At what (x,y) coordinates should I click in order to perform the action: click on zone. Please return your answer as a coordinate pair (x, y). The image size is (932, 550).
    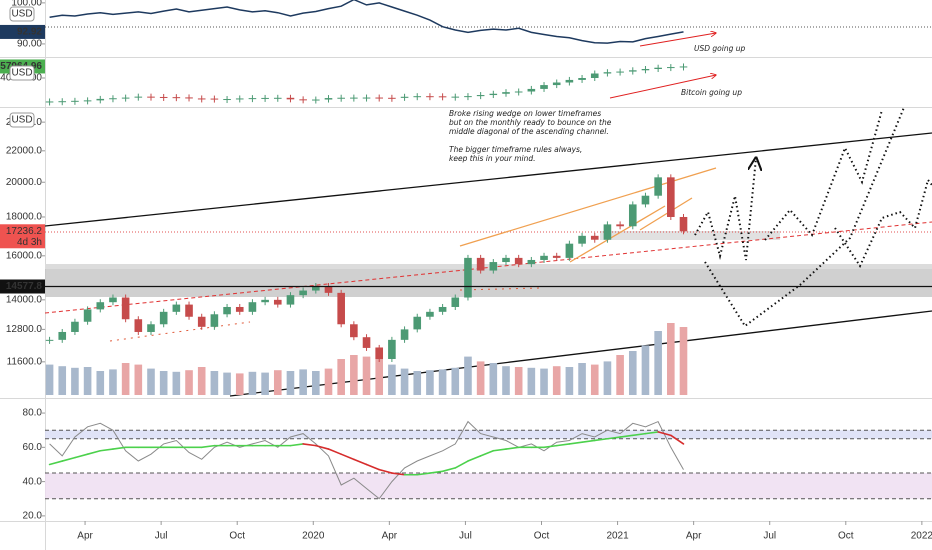
    Looking at the image, I should click on (488, 266).